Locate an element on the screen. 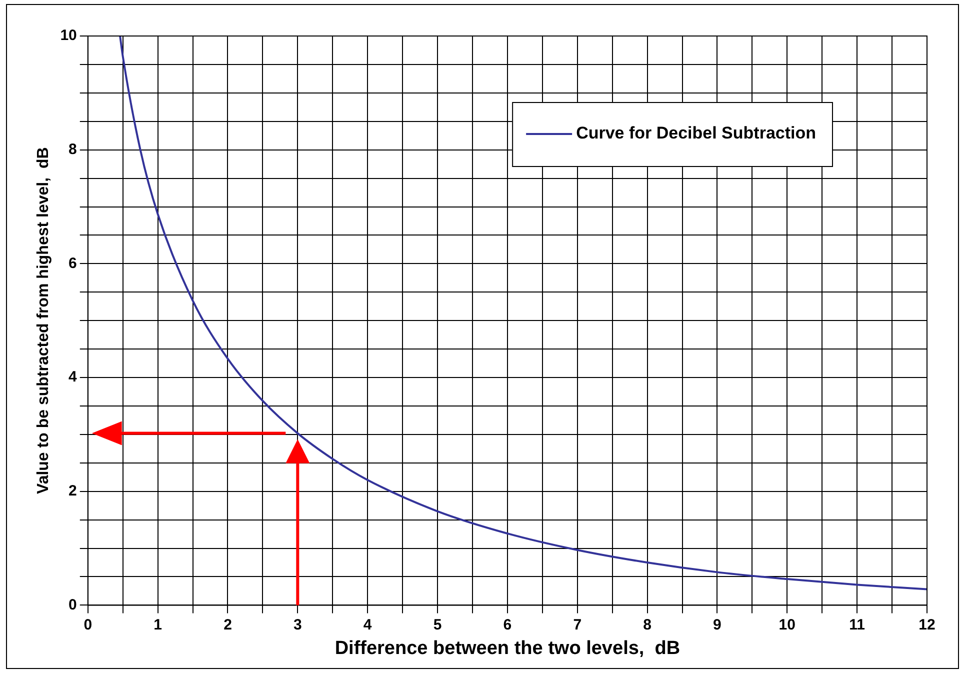 Image resolution: width=967 pixels, height=674 pixels. x-tick-label: 3 is located at coordinates (297, 625).